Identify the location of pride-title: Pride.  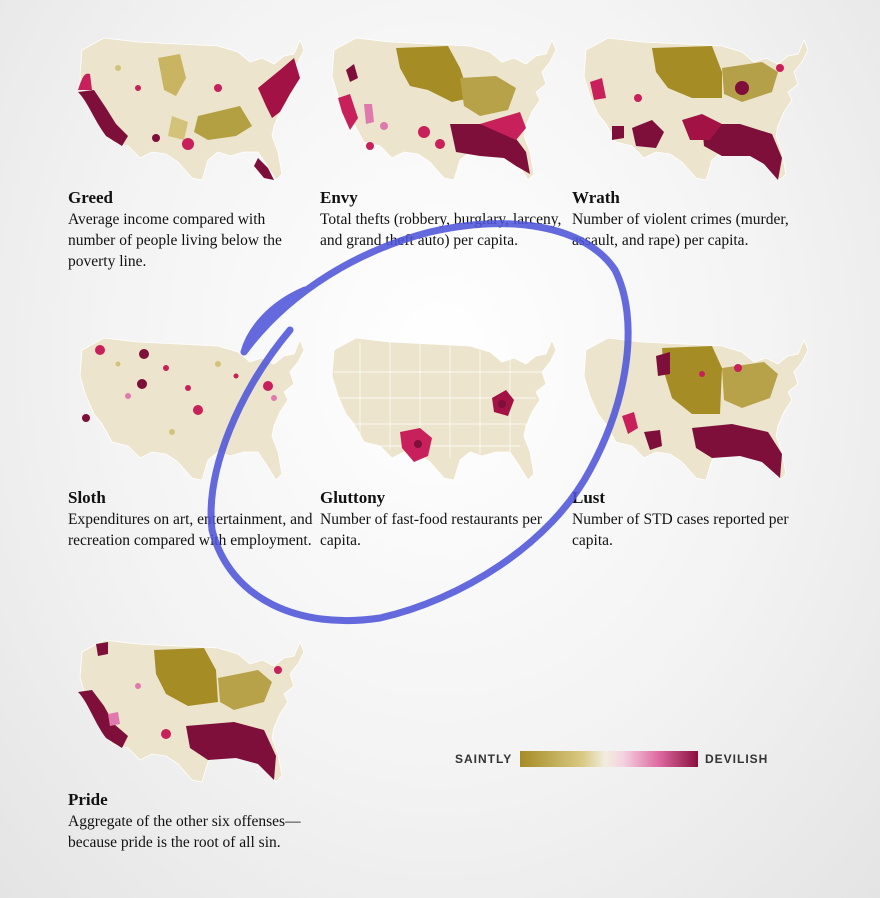
(88, 799).